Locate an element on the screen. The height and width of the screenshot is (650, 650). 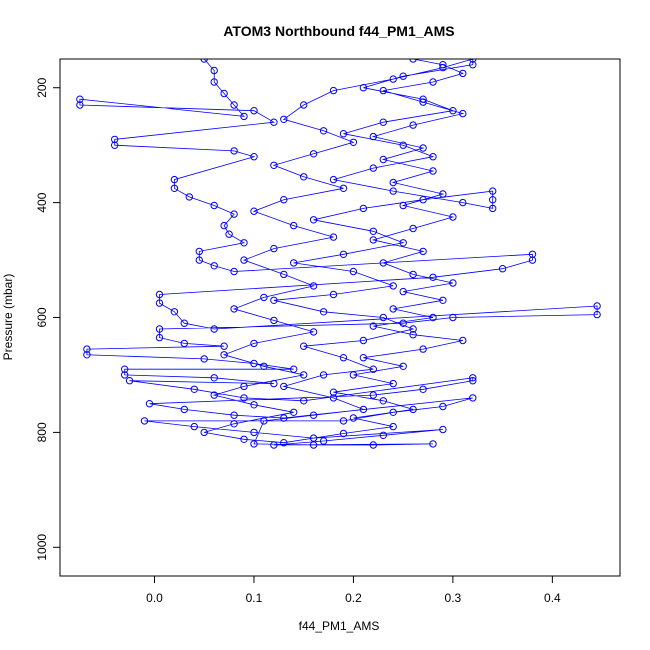
y-tick-label: 400 is located at coordinates (42, 202).